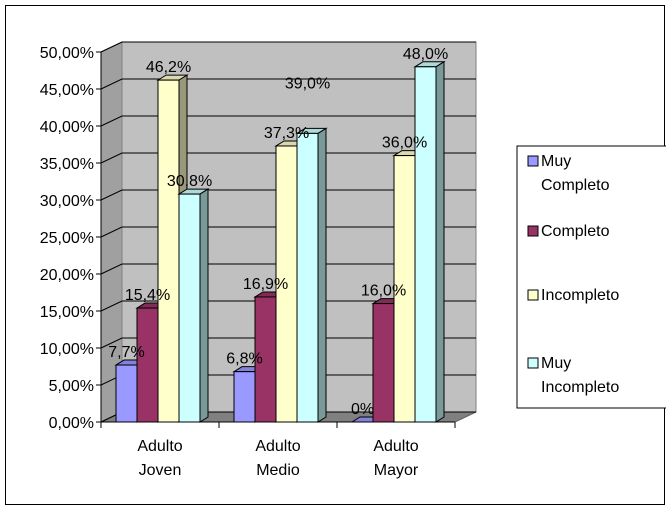  Describe the element at coordinates (189, 181) in the screenshot. I see `data-label: 30,8%` at that location.